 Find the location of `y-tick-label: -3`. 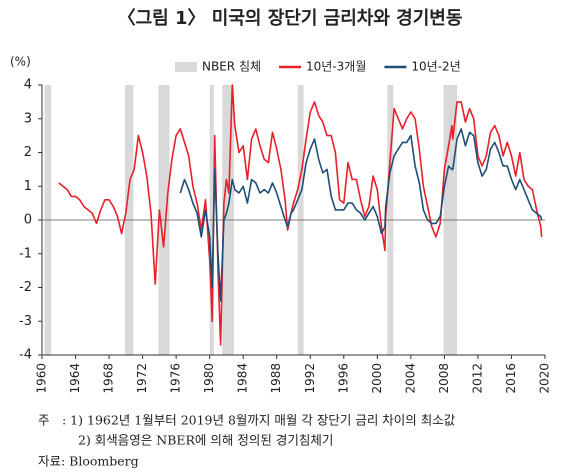

y-tick-label: -3 is located at coordinates (25, 321).